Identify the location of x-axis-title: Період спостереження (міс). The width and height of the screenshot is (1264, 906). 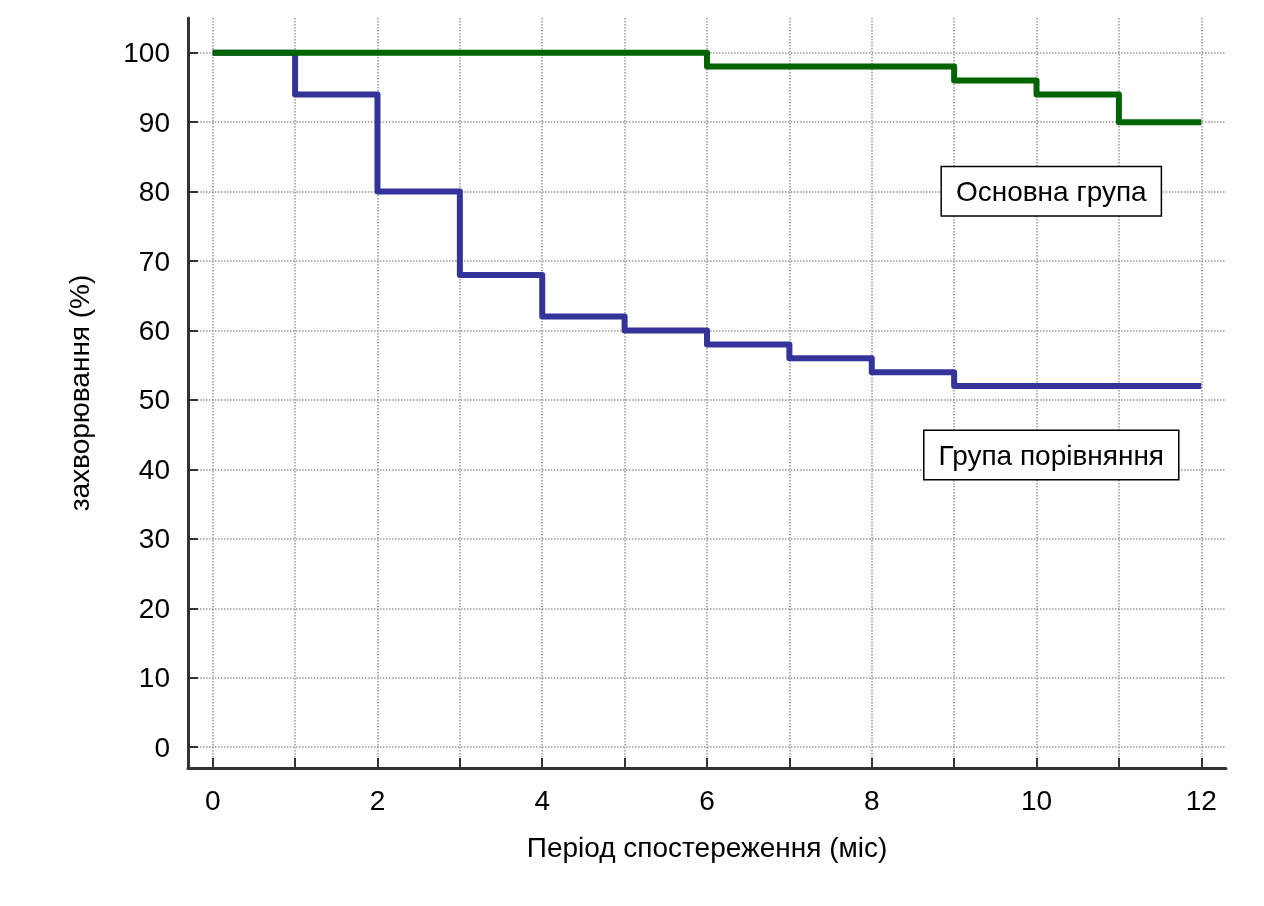
(707, 847).